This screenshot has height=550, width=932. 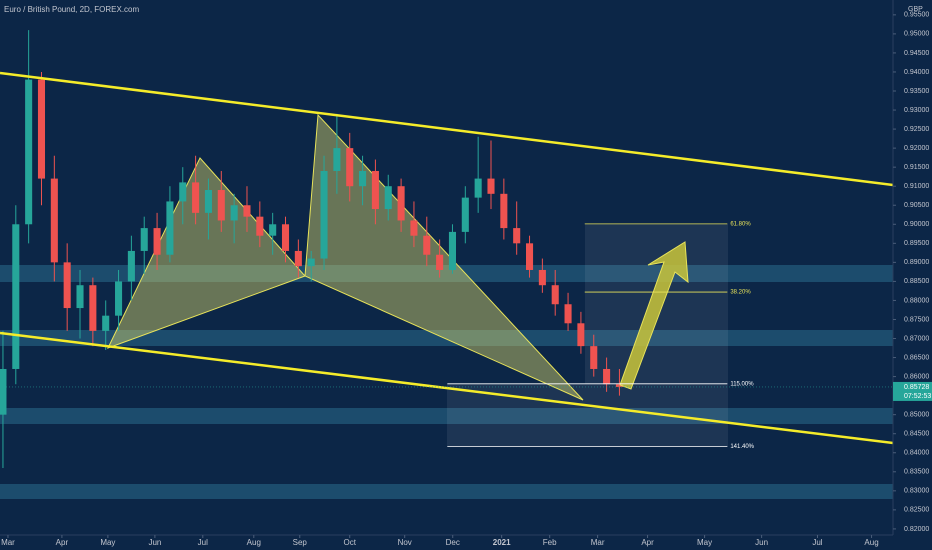 I want to click on y-tick-label: 0.89000, so click(x=916, y=262).